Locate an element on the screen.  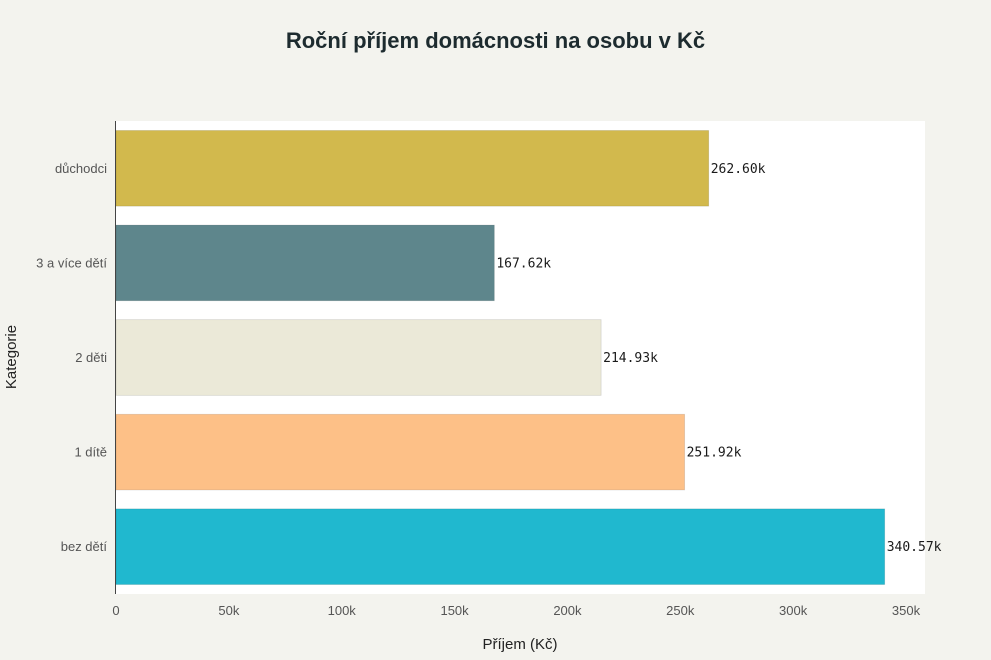
data-label: 167.62k is located at coordinates (523, 263).